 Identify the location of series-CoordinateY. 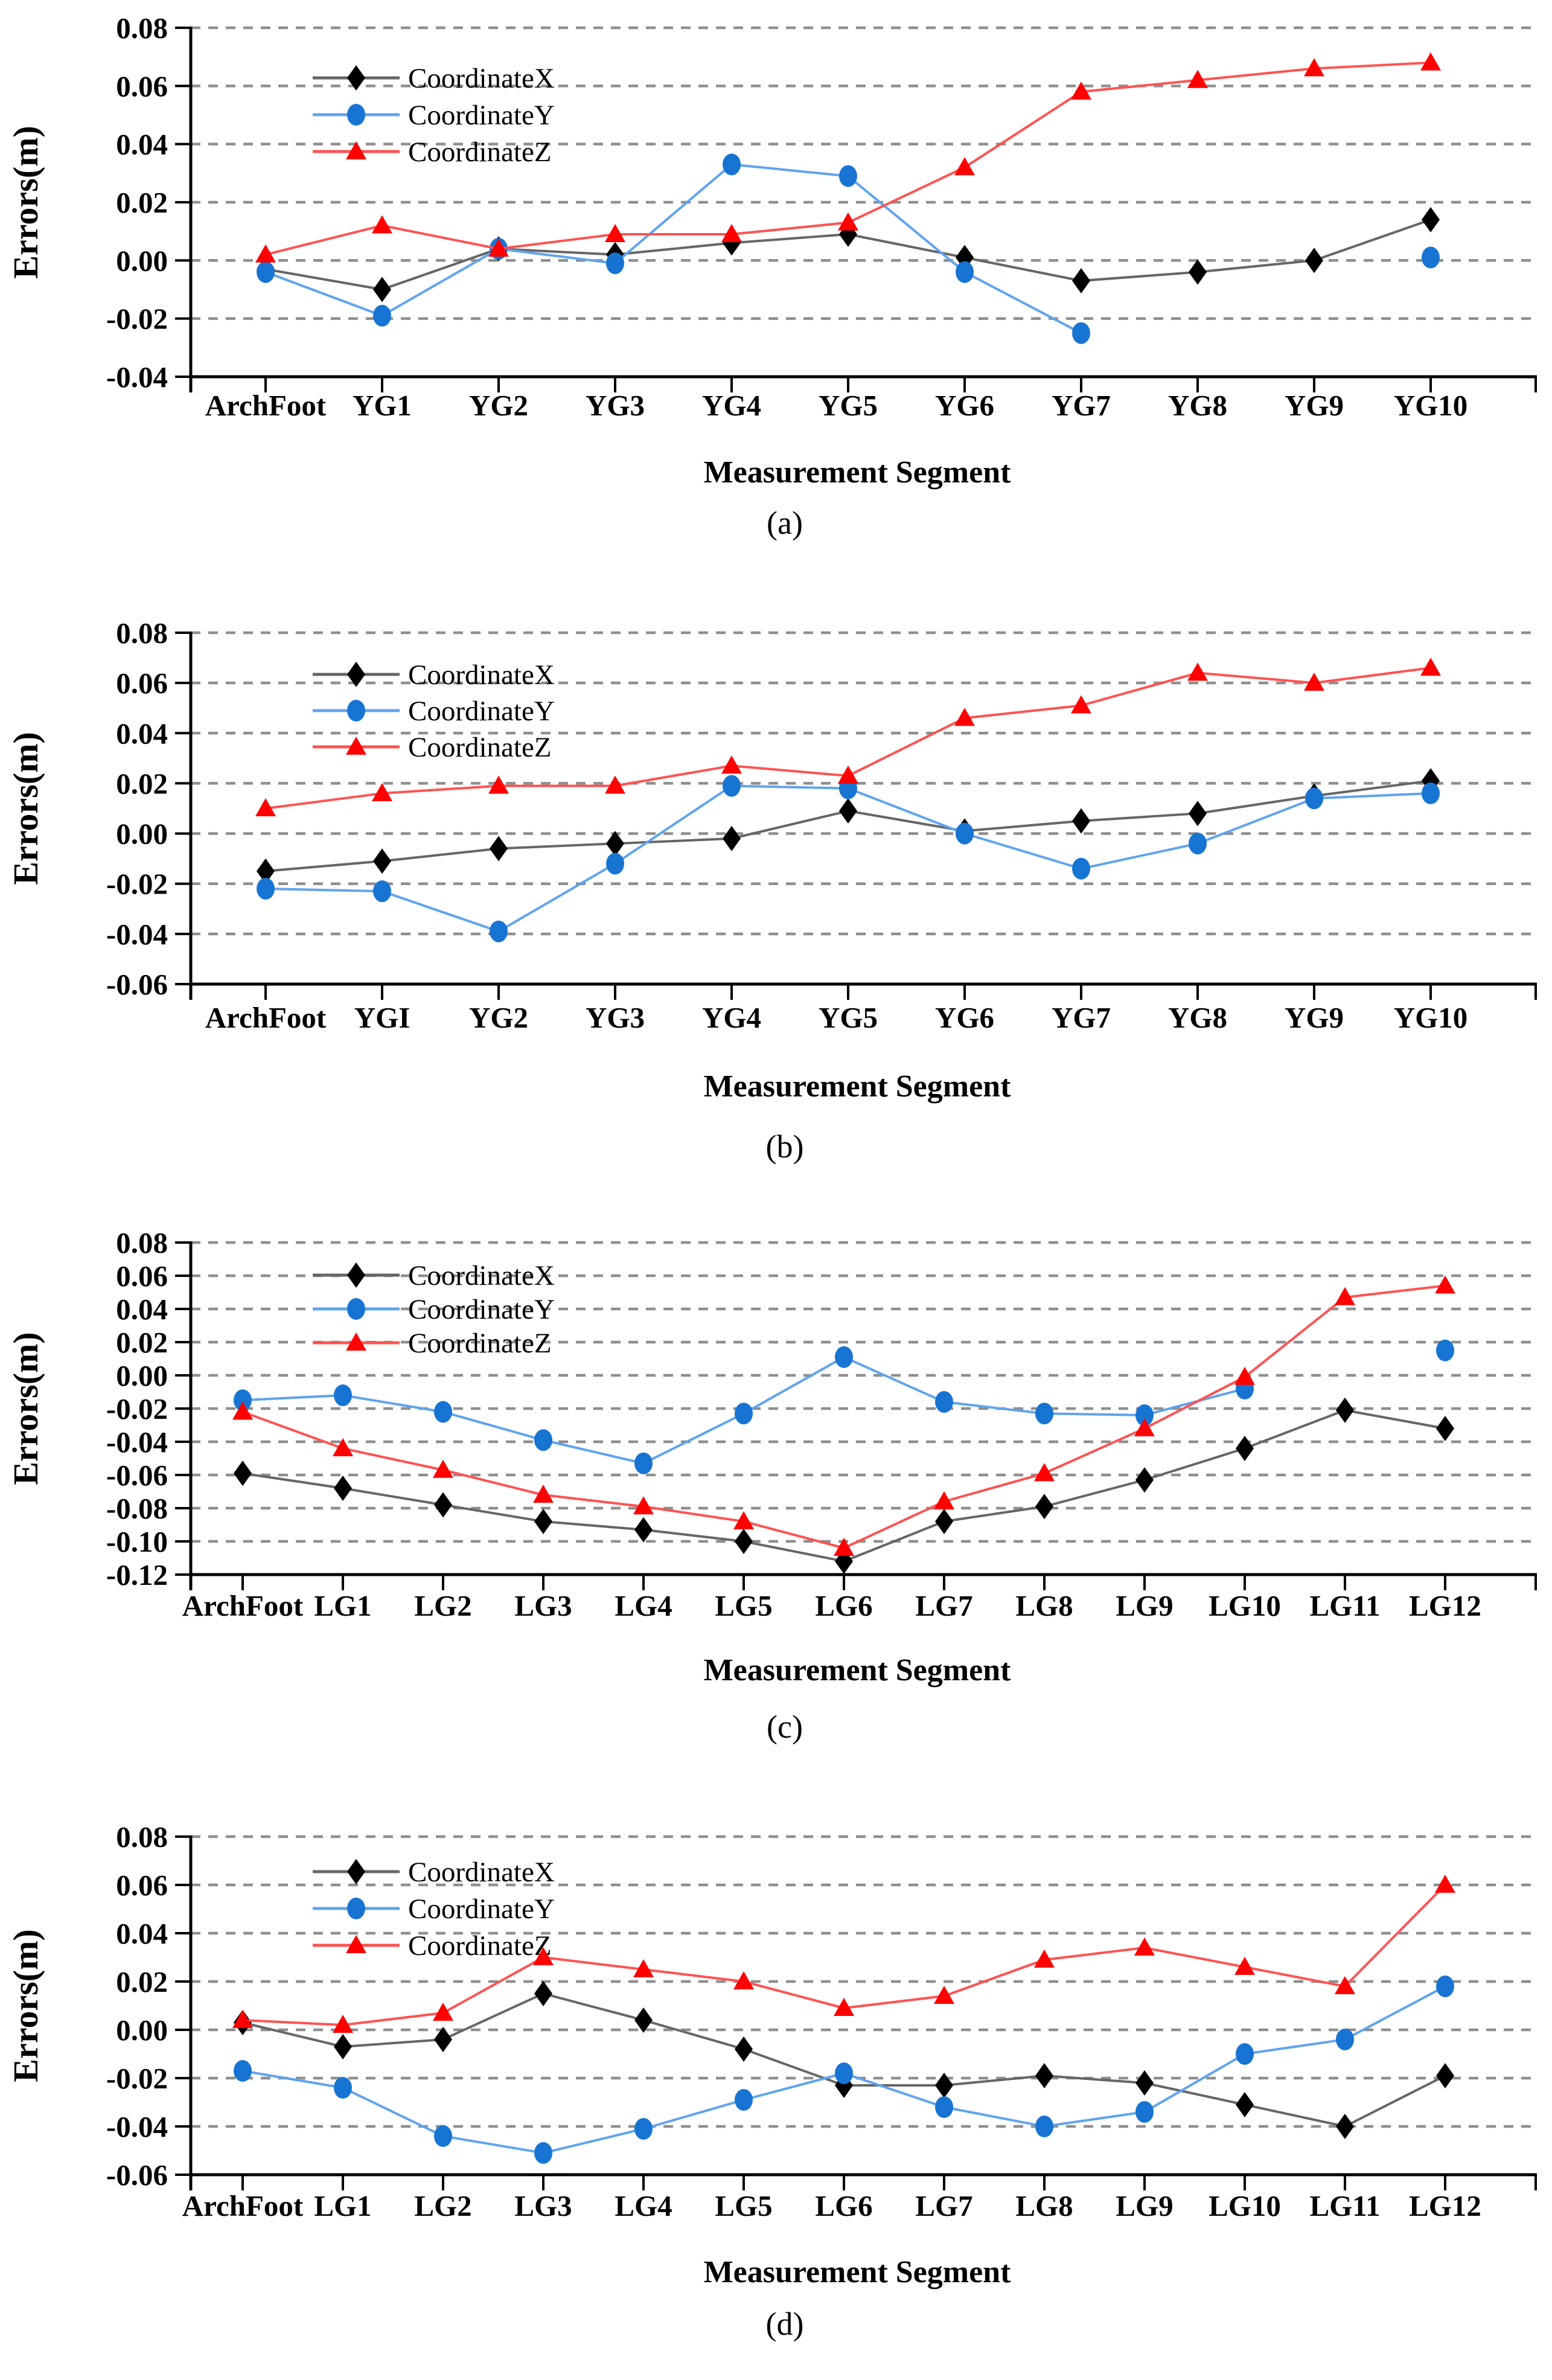
(844, 1406).